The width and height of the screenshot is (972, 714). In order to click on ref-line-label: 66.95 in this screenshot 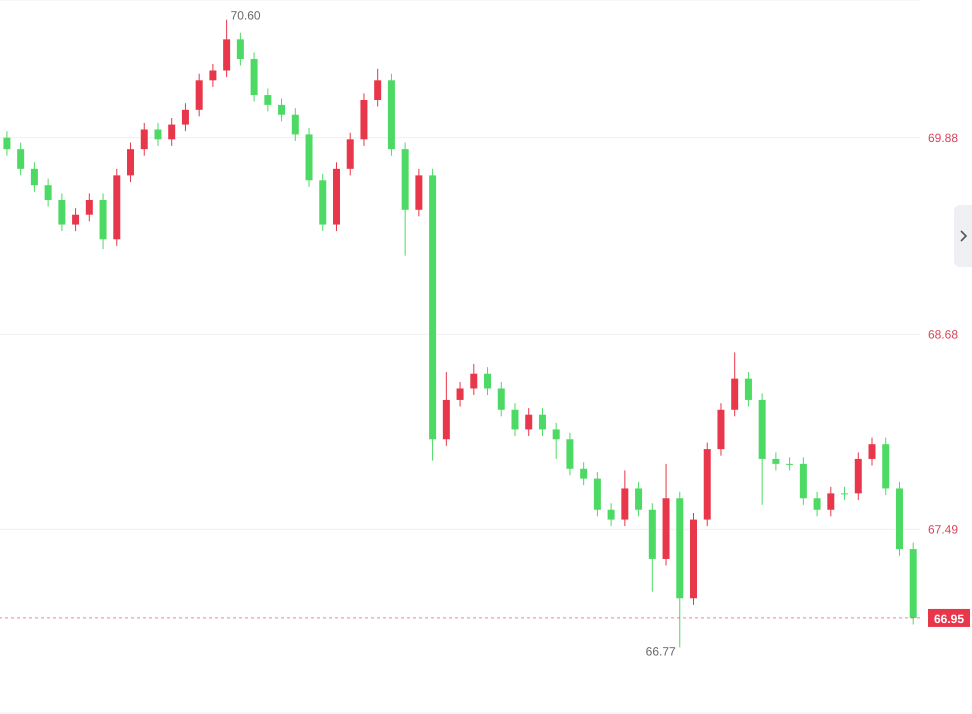, I will do `click(949, 619)`.